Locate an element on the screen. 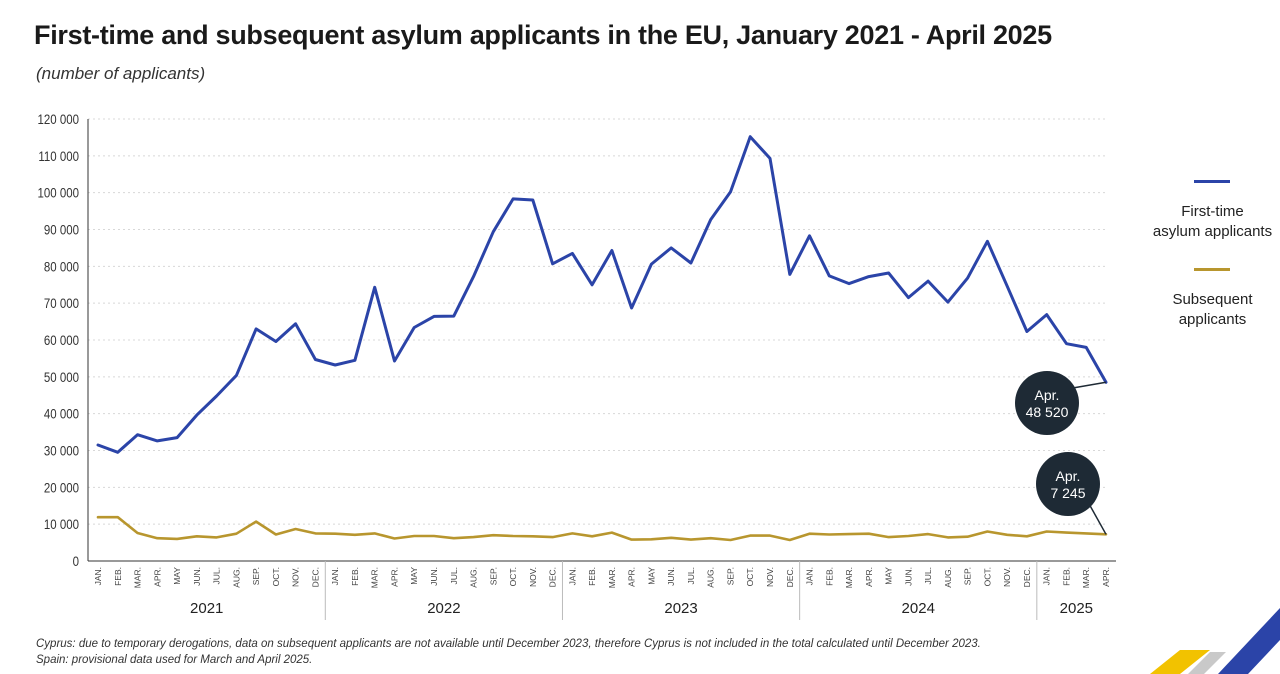 The image size is (1280, 674). chart-subtitle: (number of applicants) is located at coordinates (121, 73).